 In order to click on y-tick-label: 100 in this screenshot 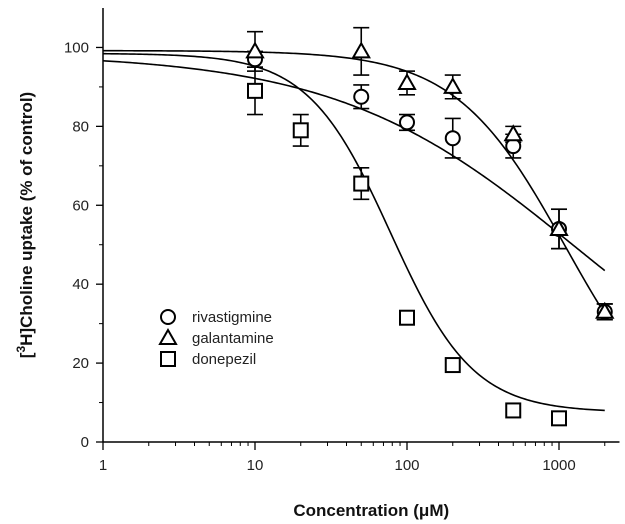, I will do `click(76, 47)`.